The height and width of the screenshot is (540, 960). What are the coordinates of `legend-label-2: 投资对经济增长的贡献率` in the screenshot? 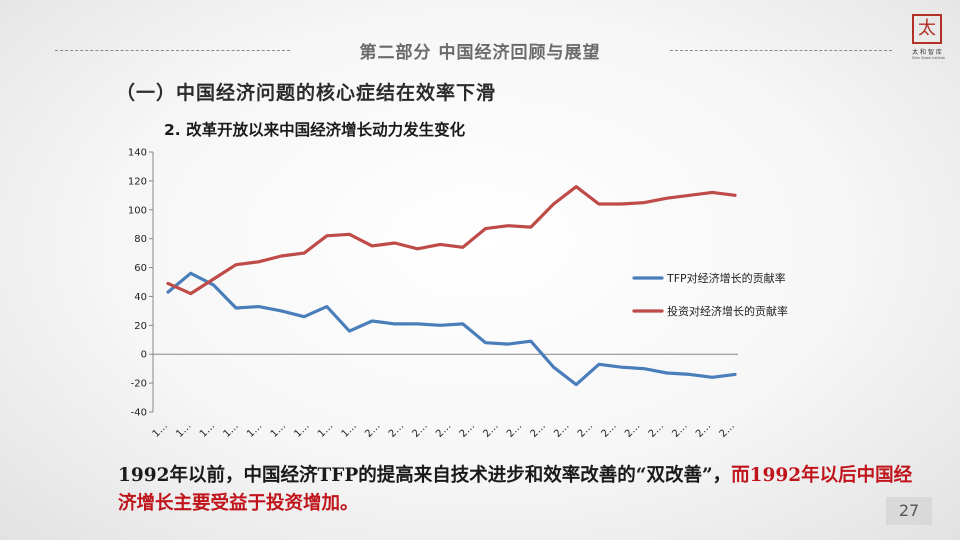 It's located at (727, 311).